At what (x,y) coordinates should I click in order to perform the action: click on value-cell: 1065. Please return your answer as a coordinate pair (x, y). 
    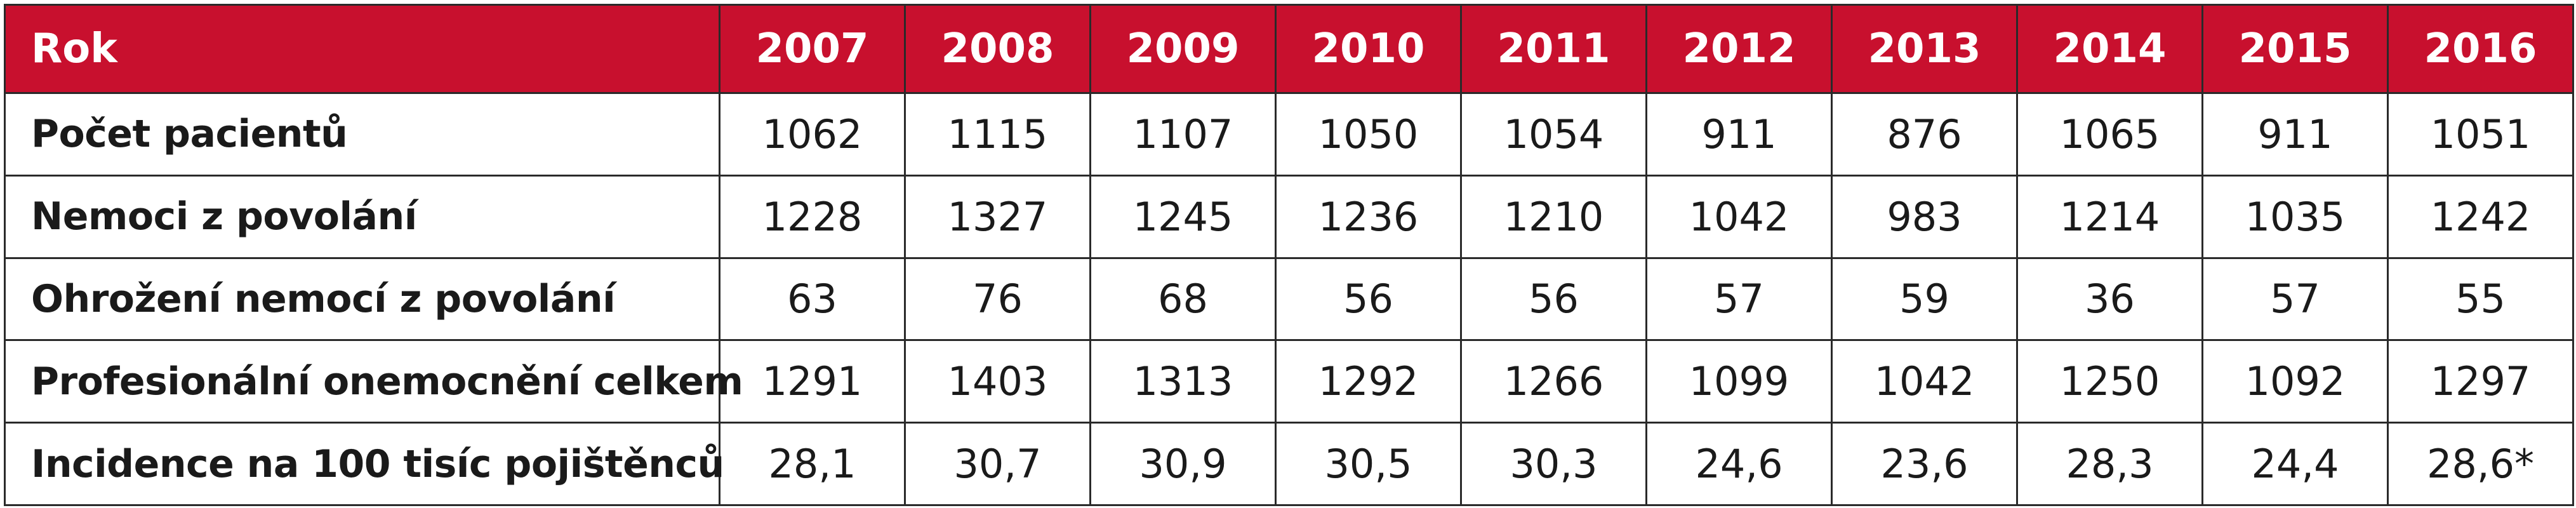
    Looking at the image, I should click on (2109, 134).